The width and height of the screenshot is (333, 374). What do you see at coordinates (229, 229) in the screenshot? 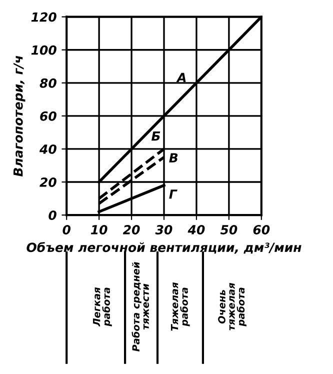
I see `x-tick-label: 50` at bounding box center [229, 229].